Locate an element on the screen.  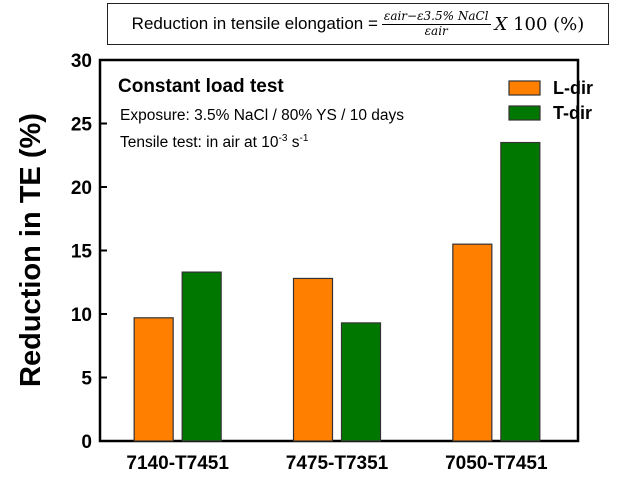
annotation-heading: Constant load test is located at coordinates (201, 86).